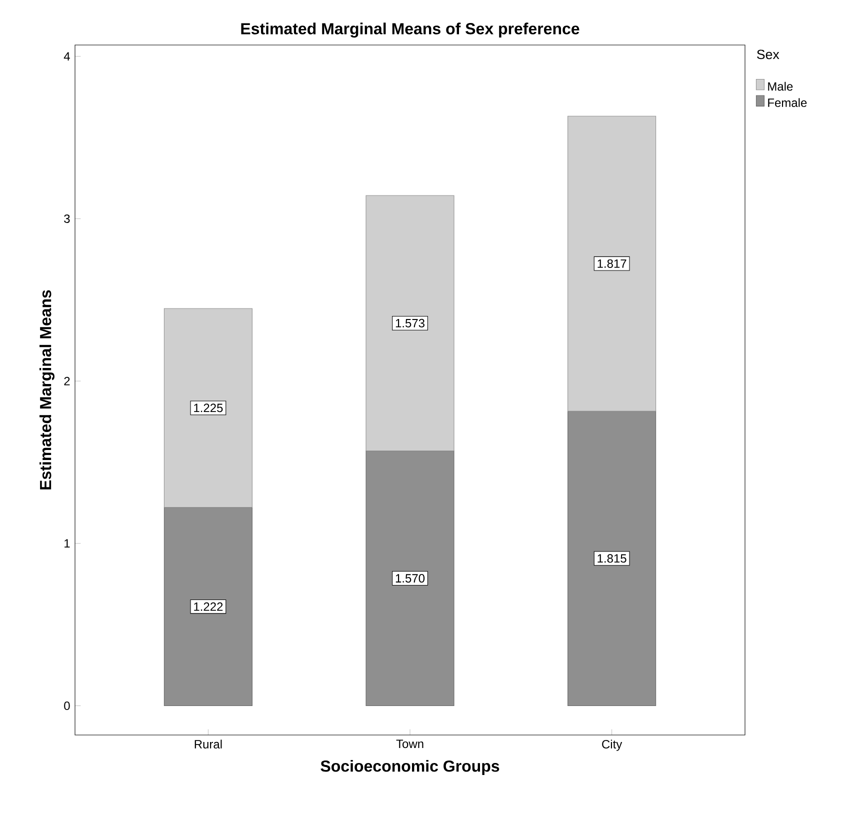 Image resolution: width=858 pixels, height=817 pixels. I want to click on y-tick-label: 4, so click(67, 56).